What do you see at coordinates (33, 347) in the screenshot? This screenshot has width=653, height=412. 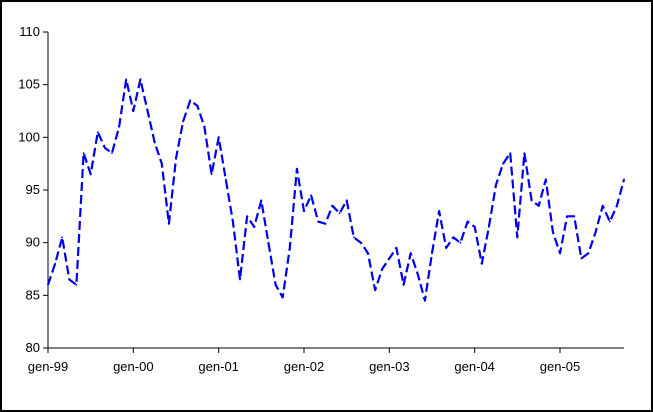 I see `y-tick-label: 80` at bounding box center [33, 347].